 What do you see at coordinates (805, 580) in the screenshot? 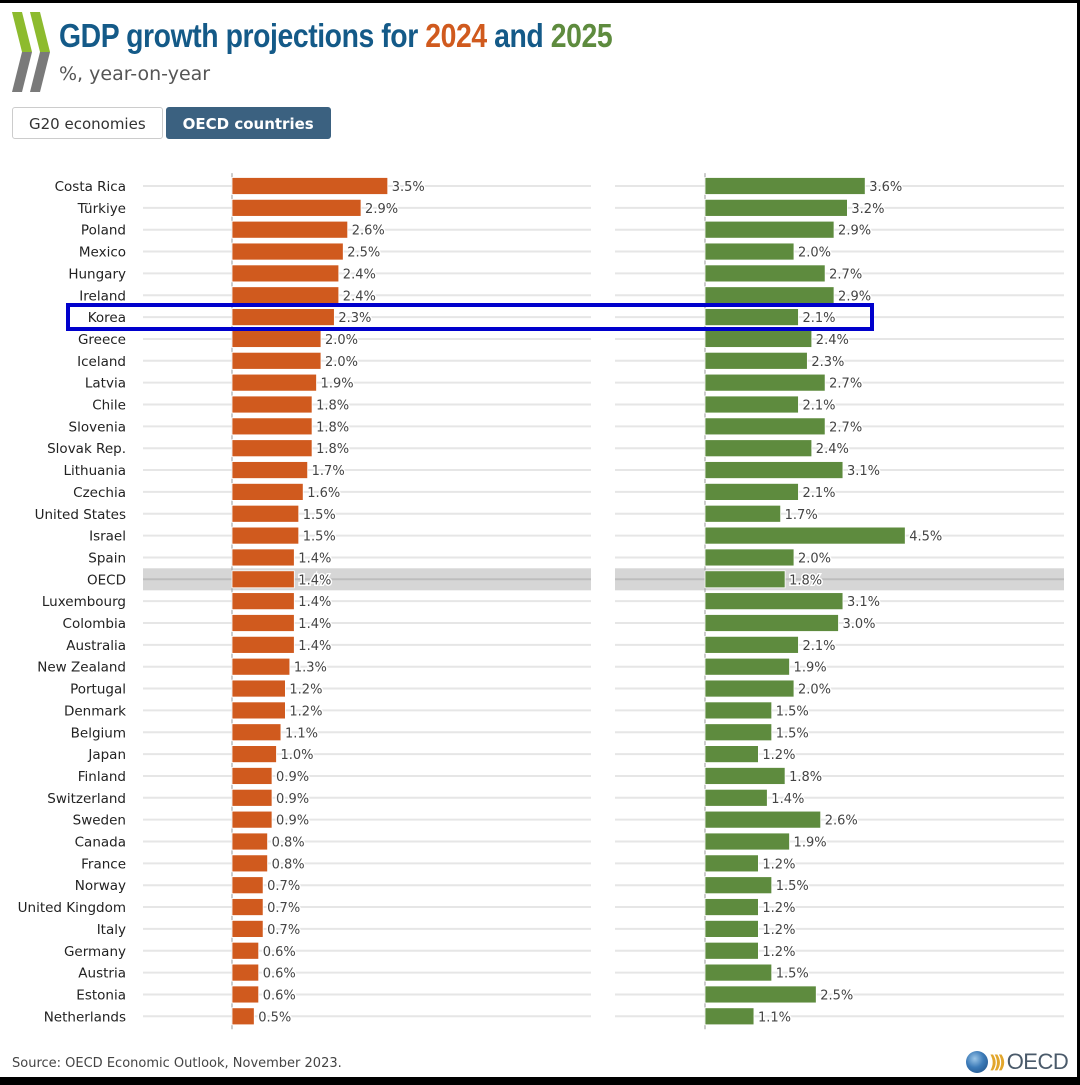
I see `value-label-2025: 1.8%` at bounding box center [805, 580].